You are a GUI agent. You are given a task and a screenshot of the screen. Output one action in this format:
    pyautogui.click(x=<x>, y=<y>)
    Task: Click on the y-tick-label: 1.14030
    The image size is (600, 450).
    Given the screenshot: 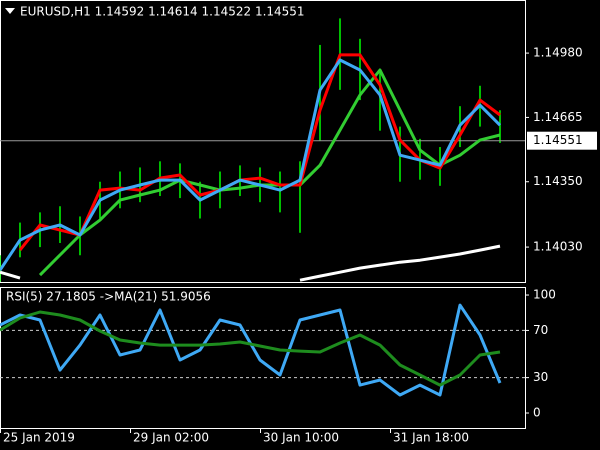 What is the action you would take?
    pyautogui.click(x=558, y=247)
    